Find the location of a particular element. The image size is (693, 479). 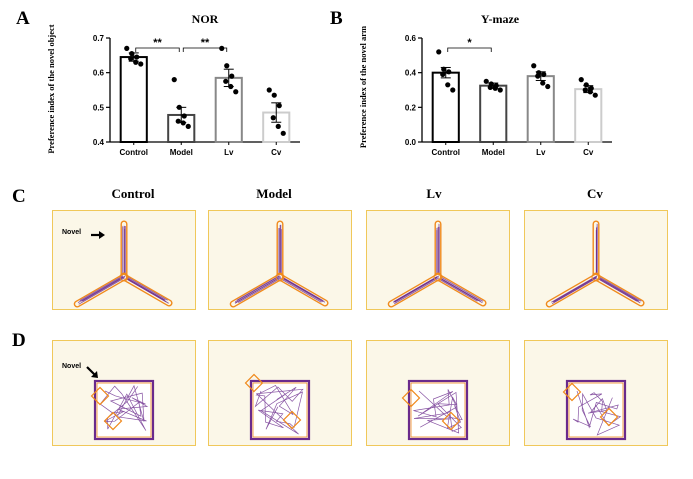

panel-letter-d: D is located at coordinates (19, 340).